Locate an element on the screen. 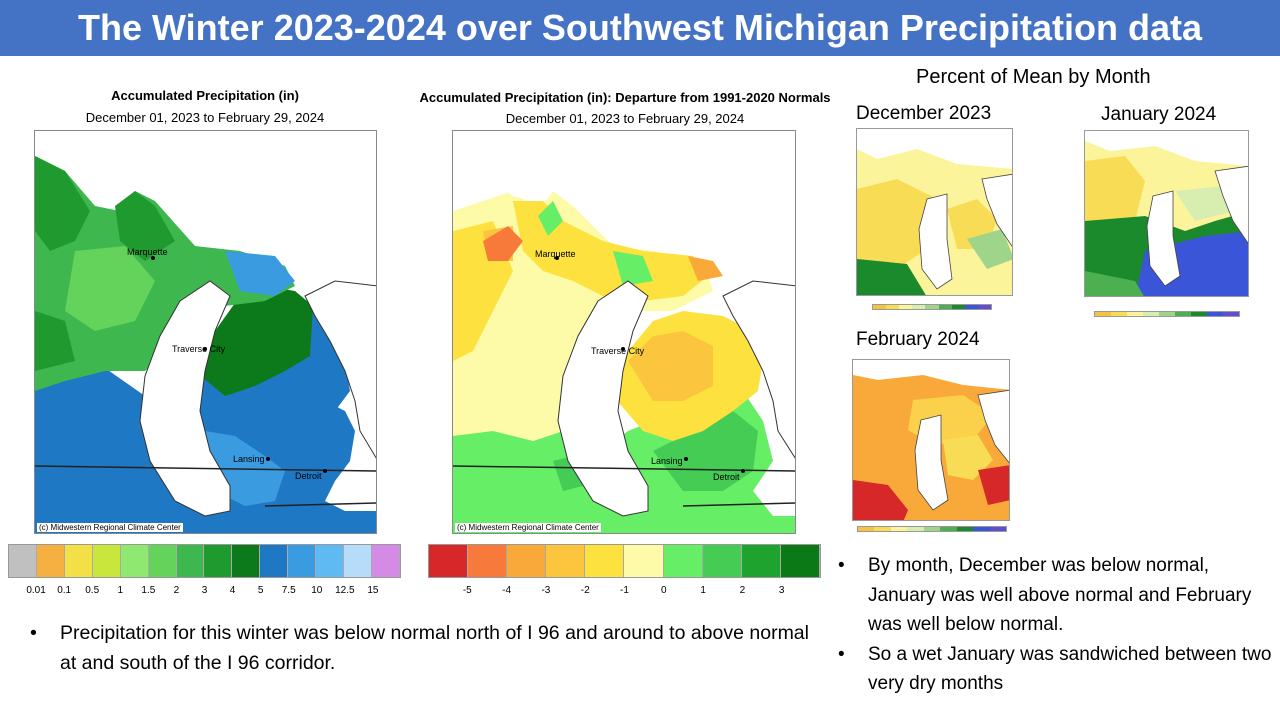 The height and width of the screenshot is (720, 1280). december-mini-legend is located at coordinates (932, 307).